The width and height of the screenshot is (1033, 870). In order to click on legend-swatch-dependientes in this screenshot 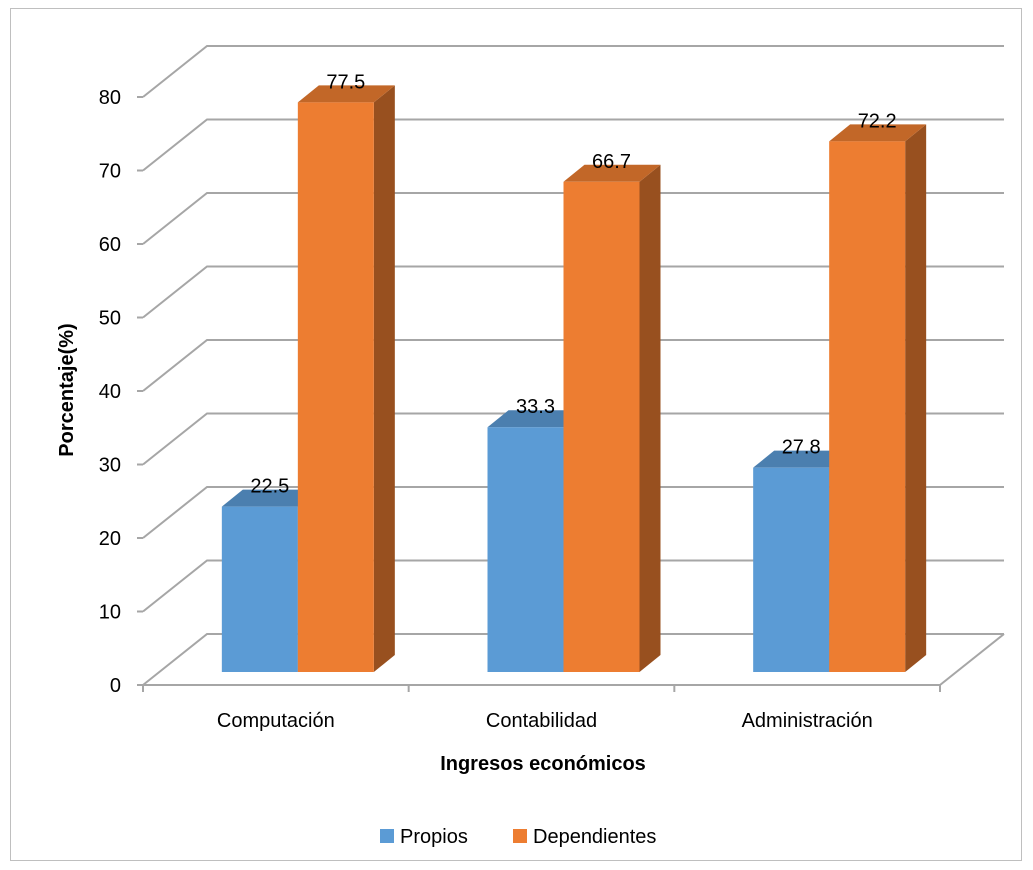, I will do `click(520, 836)`.